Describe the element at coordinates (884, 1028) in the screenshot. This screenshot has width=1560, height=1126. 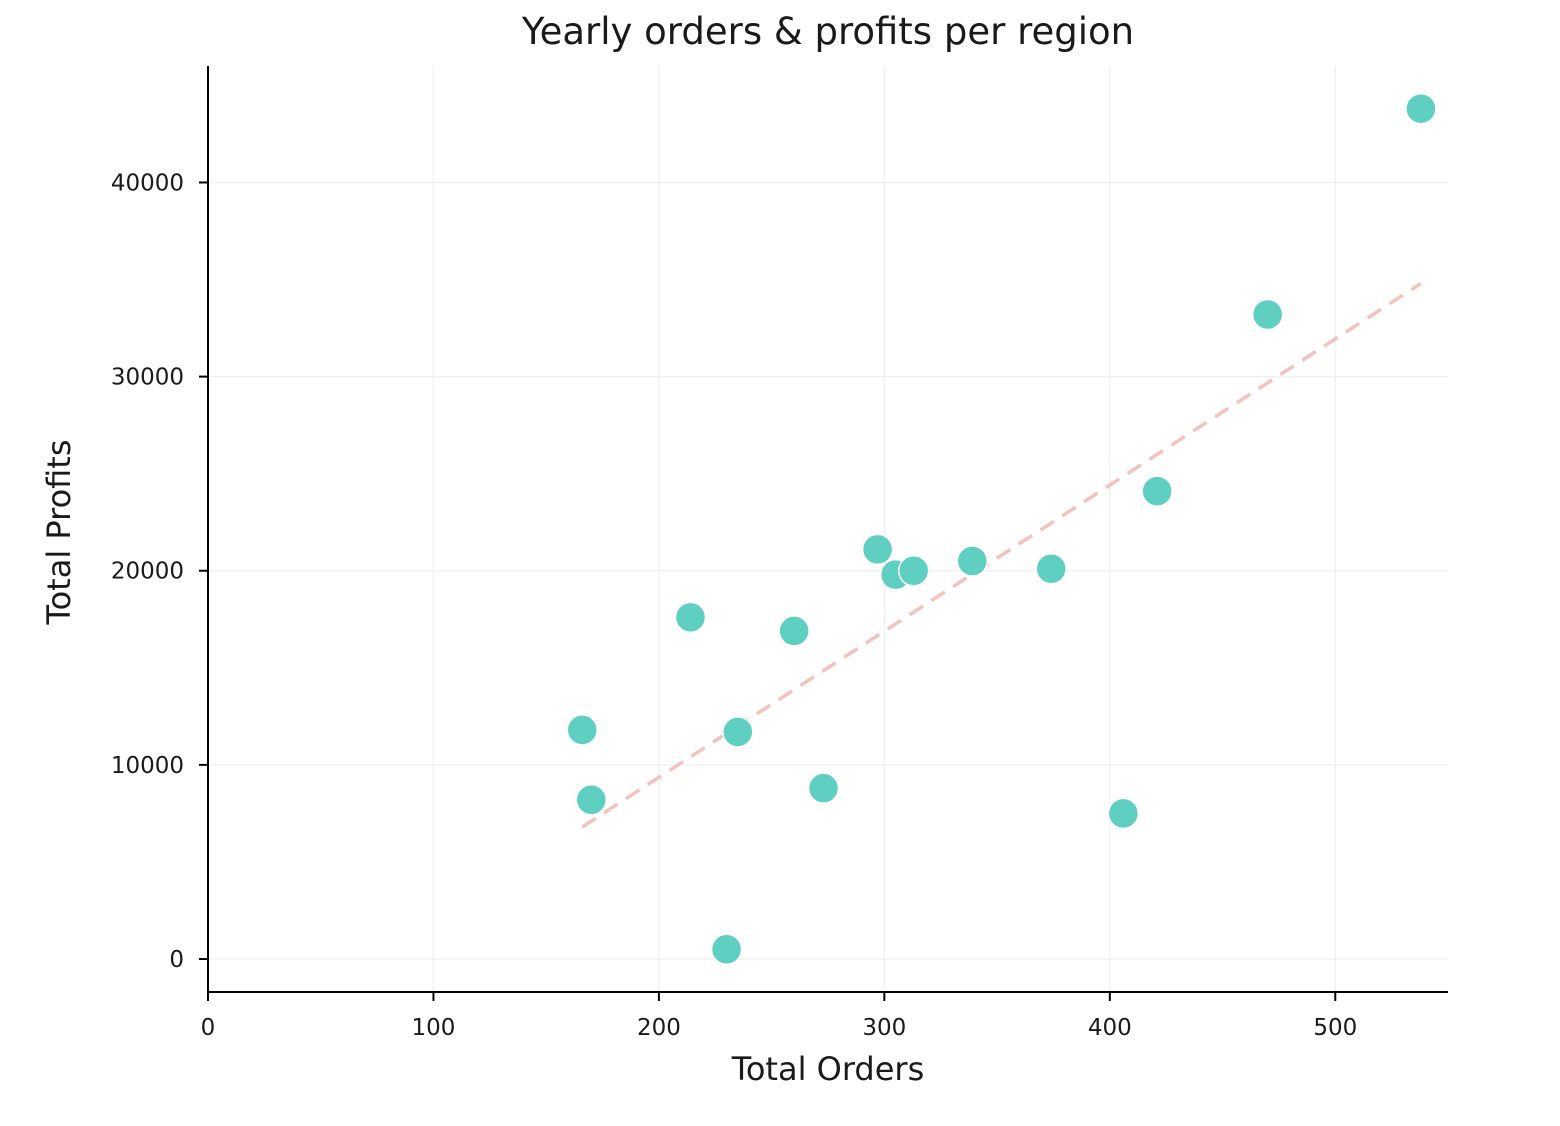
I see `x-tick-label: 300` at that location.